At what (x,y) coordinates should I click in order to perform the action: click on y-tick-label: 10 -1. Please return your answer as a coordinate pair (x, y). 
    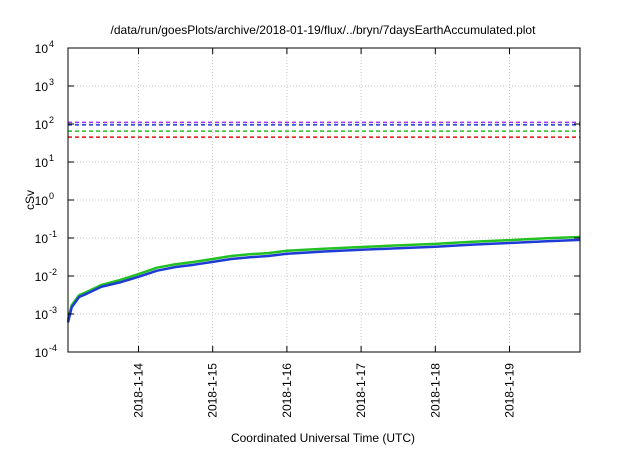
    Looking at the image, I should click on (46, 237).